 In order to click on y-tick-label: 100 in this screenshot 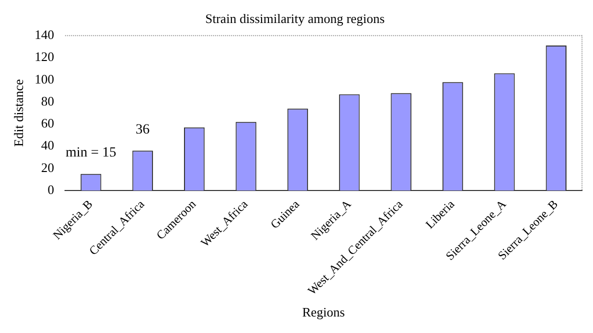, I will do `click(44, 78)`.